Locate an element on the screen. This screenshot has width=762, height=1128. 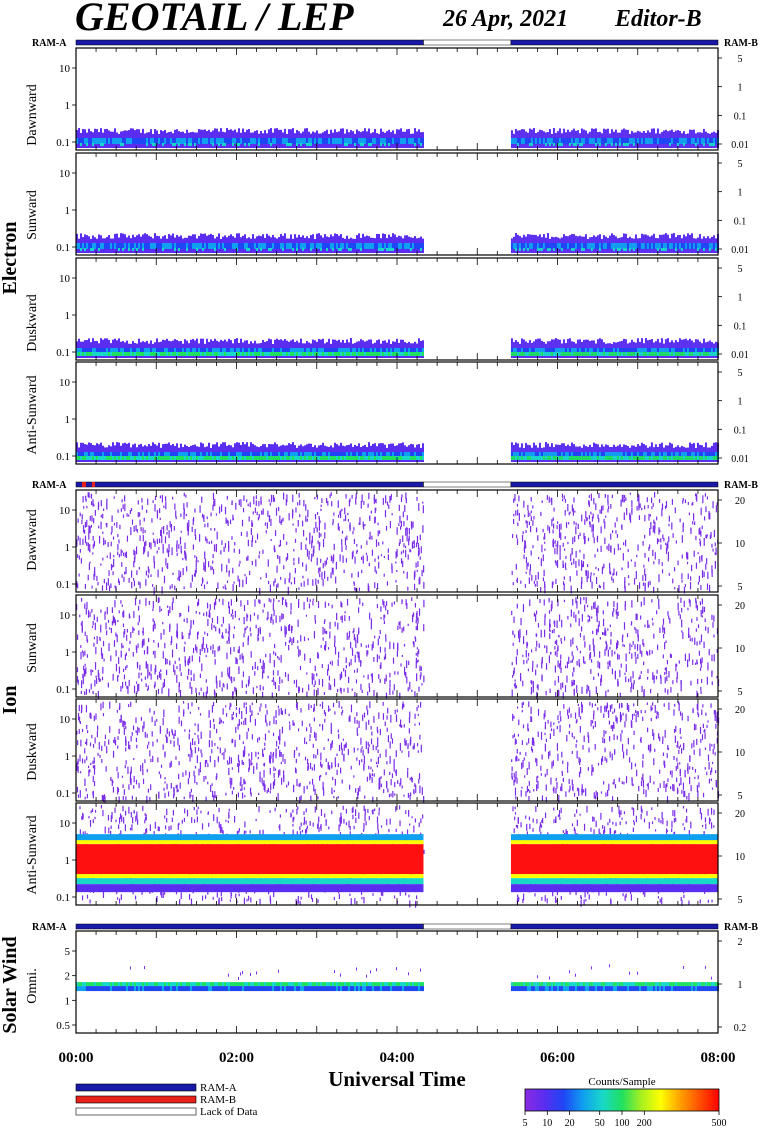
y-tick-label: 1 is located at coordinates (68, 420).